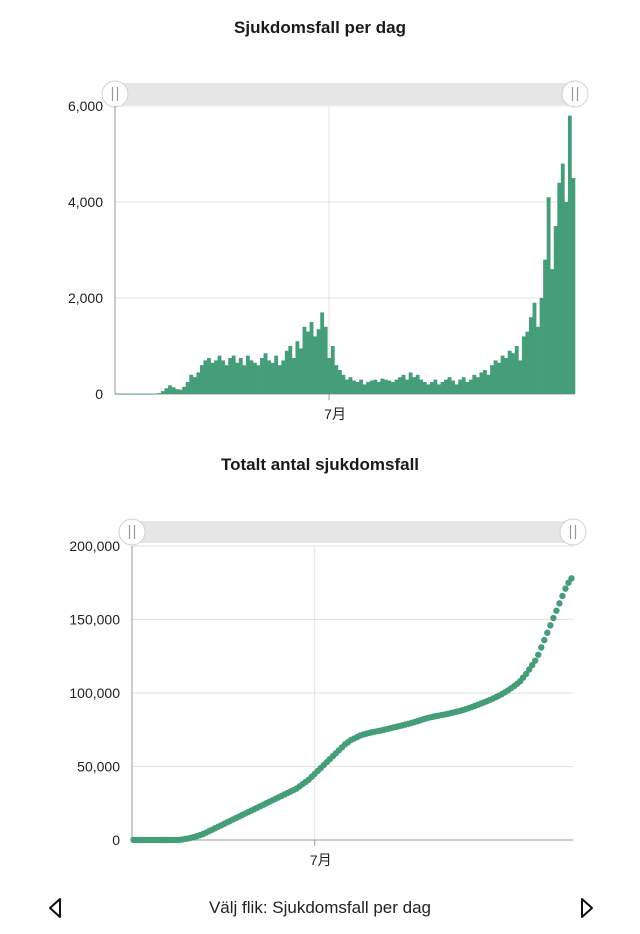  What do you see at coordinates (320, 464) in the screenshot?
I see `chart-title-total: Totalt antal sjukdomsfall` at bounding box center [320, 464].